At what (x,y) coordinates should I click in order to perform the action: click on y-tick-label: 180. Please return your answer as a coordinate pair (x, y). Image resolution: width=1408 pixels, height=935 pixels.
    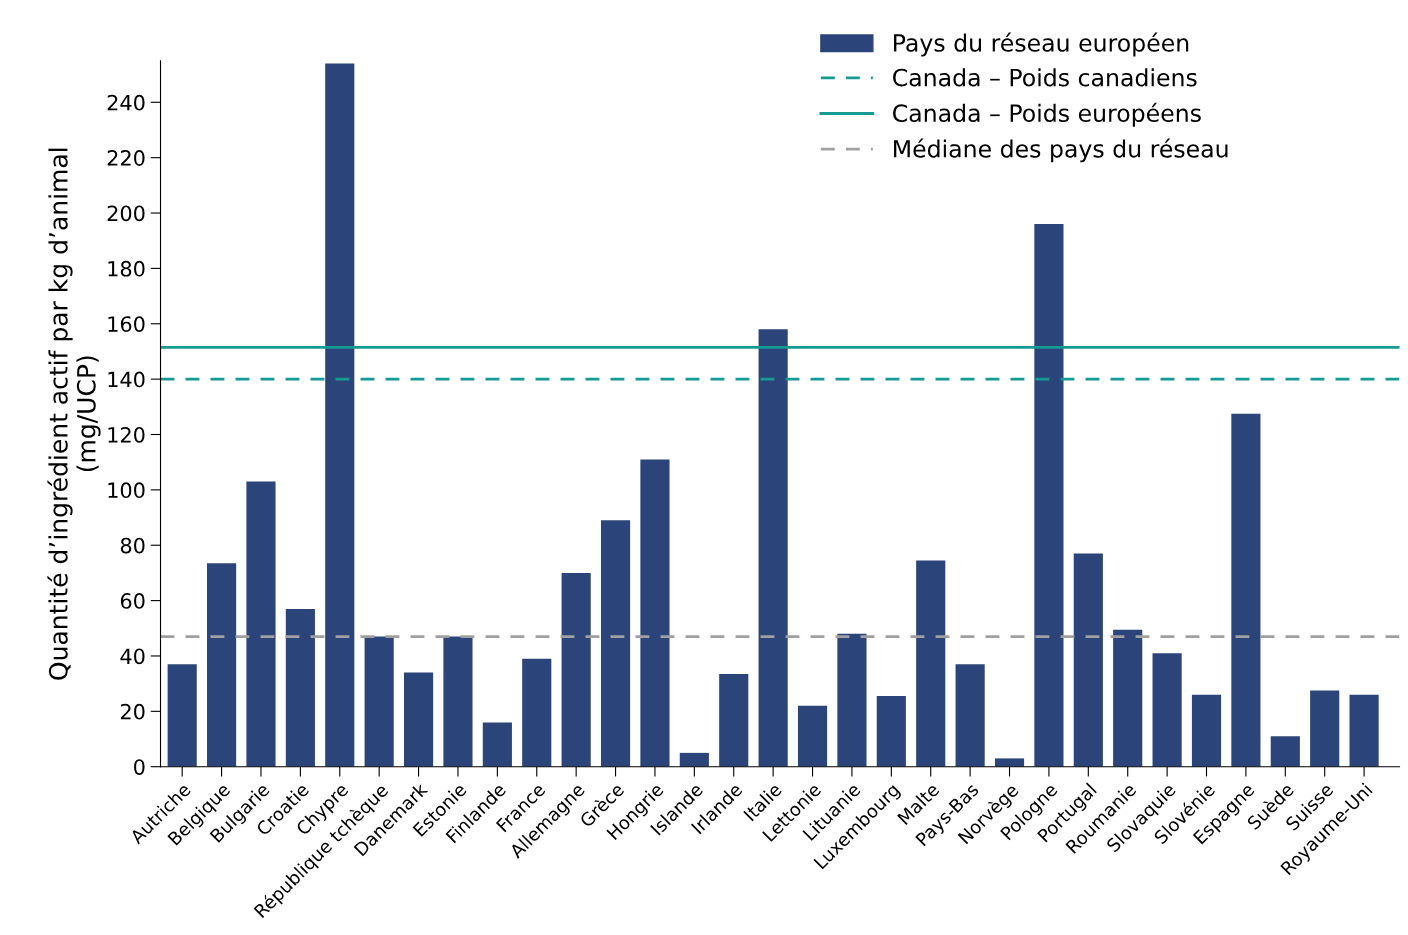
    Looking at the image, I should click on (126, 268).